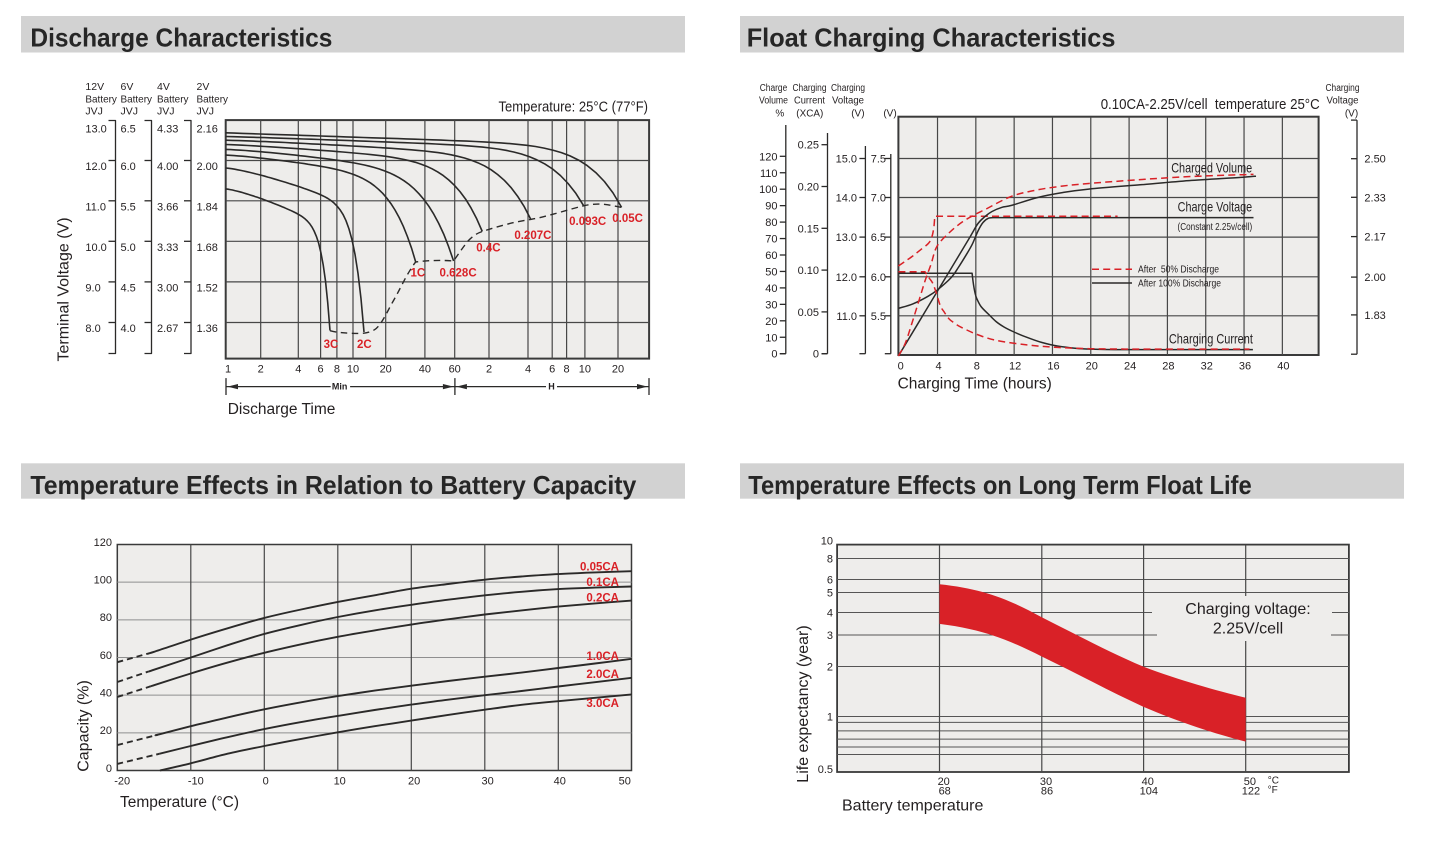  Describe the element at coordinates (846, 238) in the screenshot. I see `svg-text: 13.0` at that location.